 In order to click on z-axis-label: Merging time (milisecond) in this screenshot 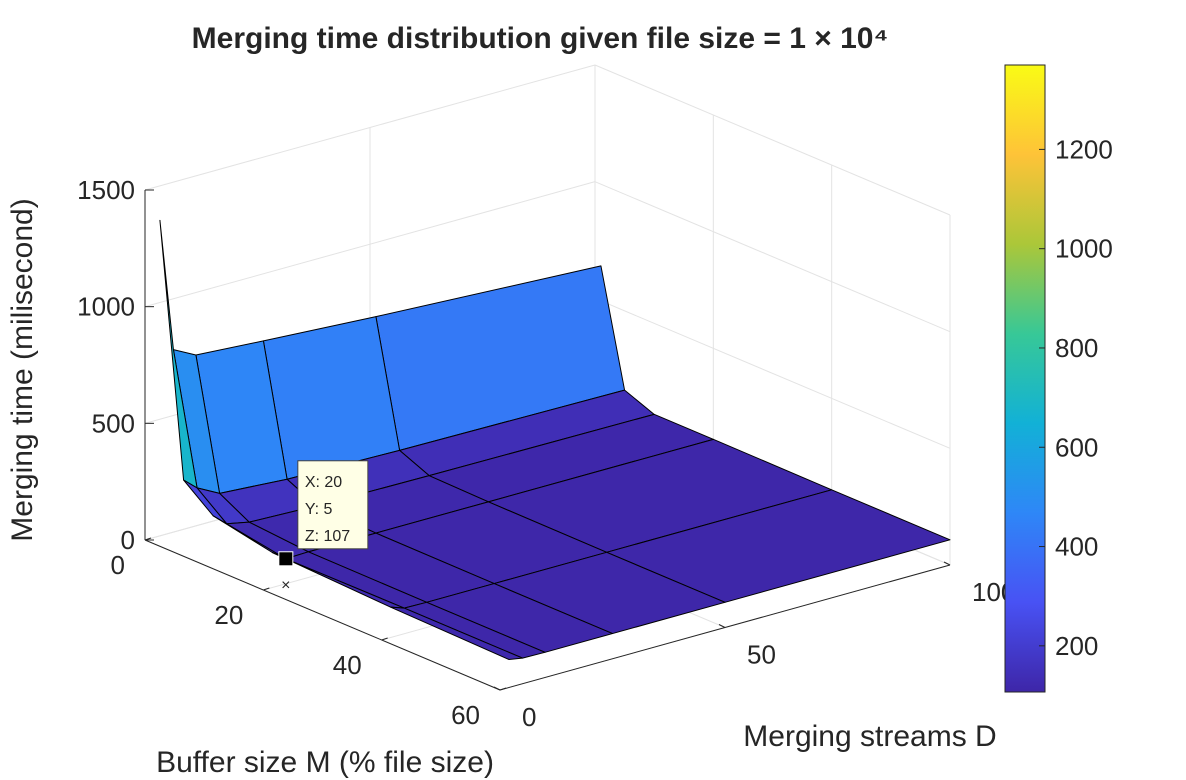, I will do `click(22, 369)`.